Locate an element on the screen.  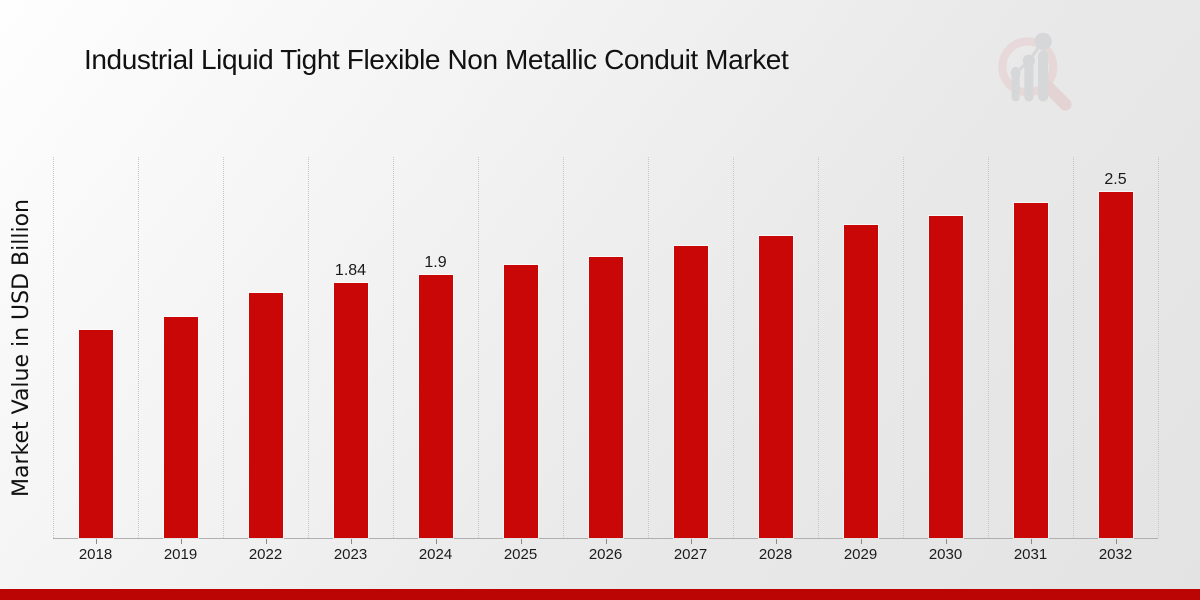
footer-accent-bar is located at coordinates (600, 594).